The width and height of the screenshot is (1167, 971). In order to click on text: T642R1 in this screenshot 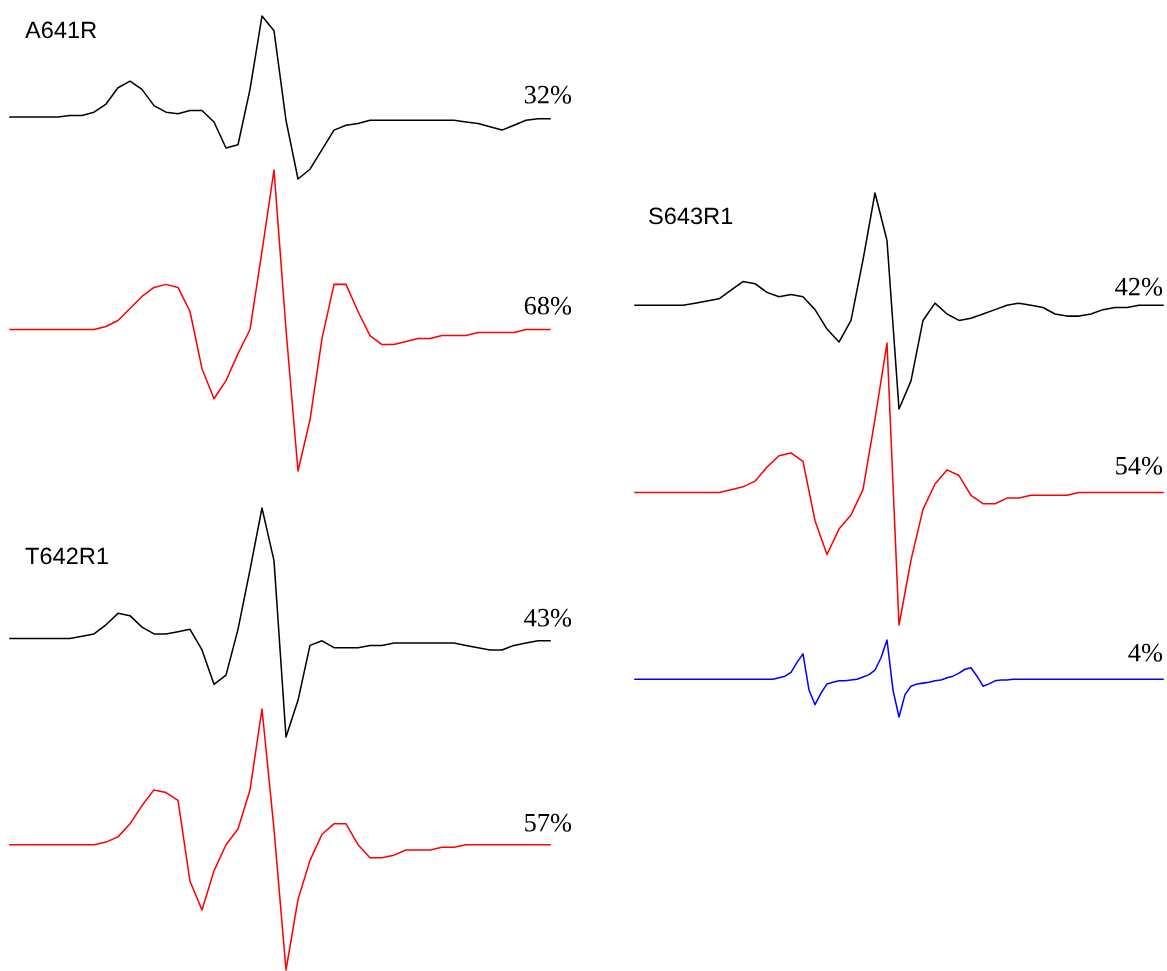, I will do `click(66, 556)`.